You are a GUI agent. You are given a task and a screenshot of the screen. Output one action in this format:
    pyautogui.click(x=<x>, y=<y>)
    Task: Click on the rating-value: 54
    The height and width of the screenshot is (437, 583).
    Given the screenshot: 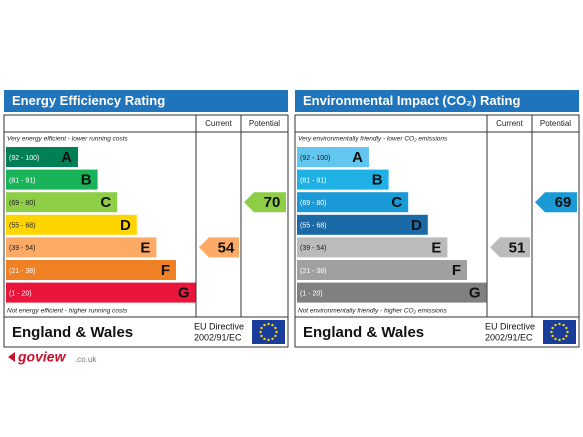 What is the action you would take?
    pyautogui.click(x=226, y=247)
    